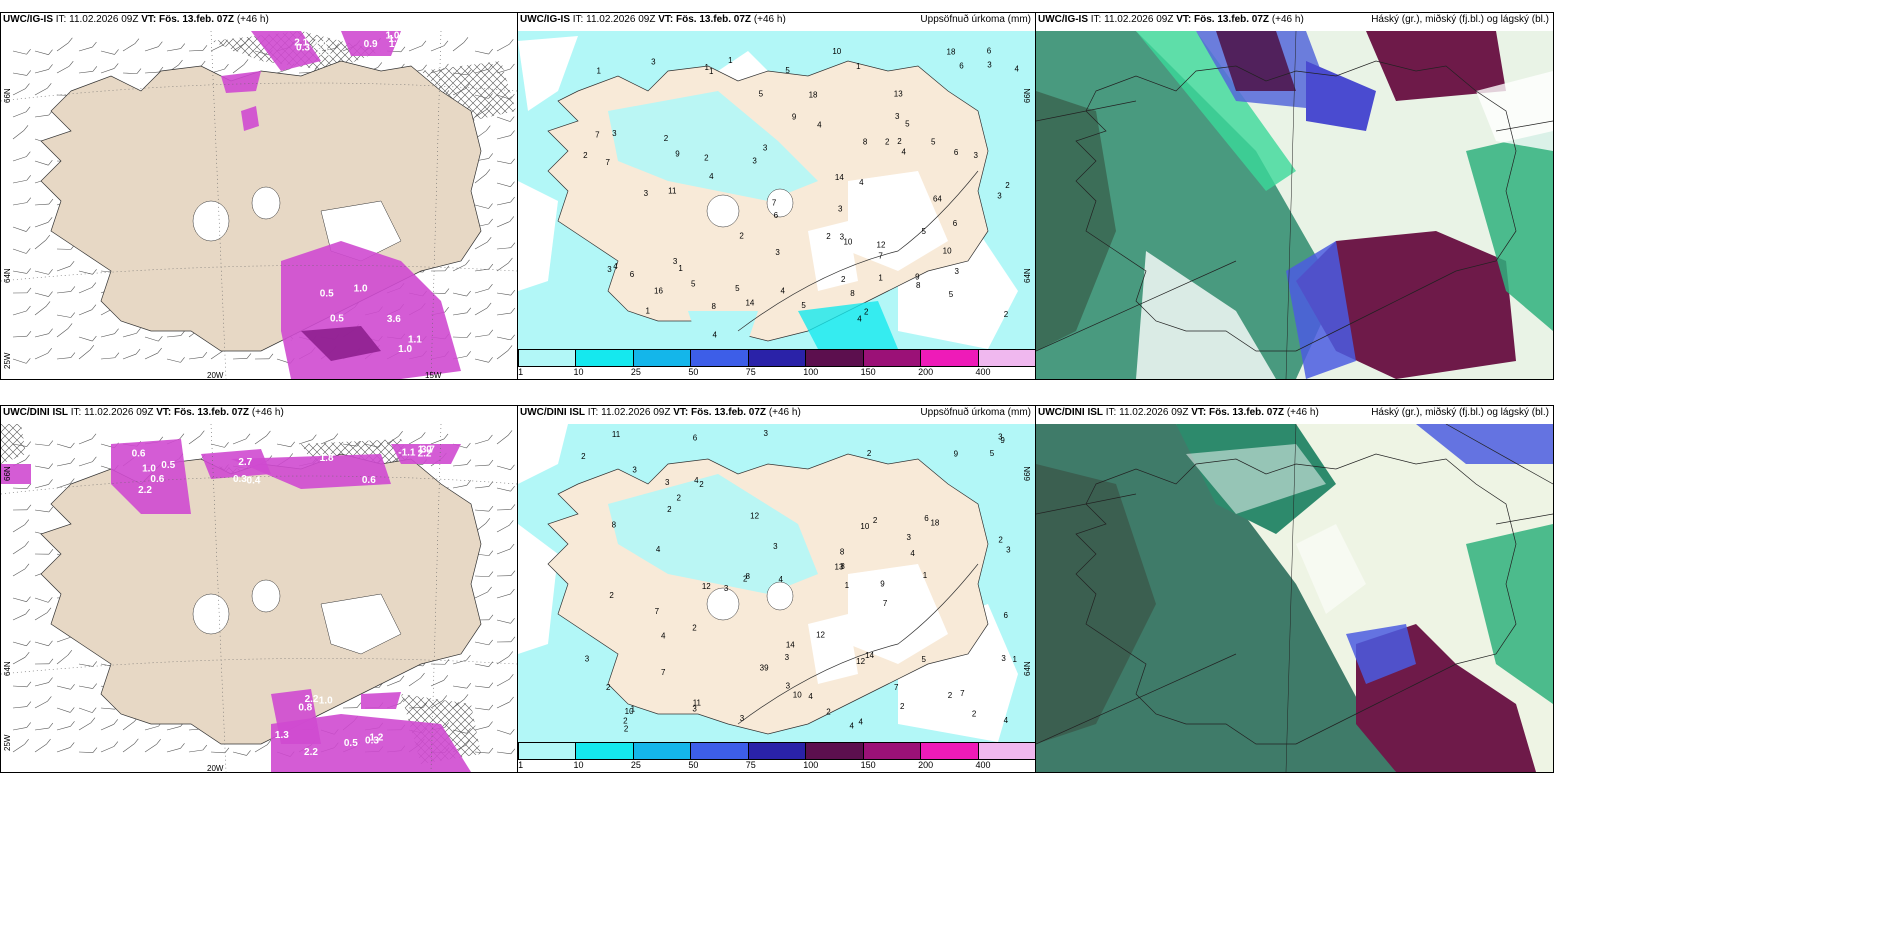 The width and height of the screenshot is (1900, 950). Describe the element at coordinates (428, 450) in the screenshot. I see `precip-value-label: 3.7` at that location.